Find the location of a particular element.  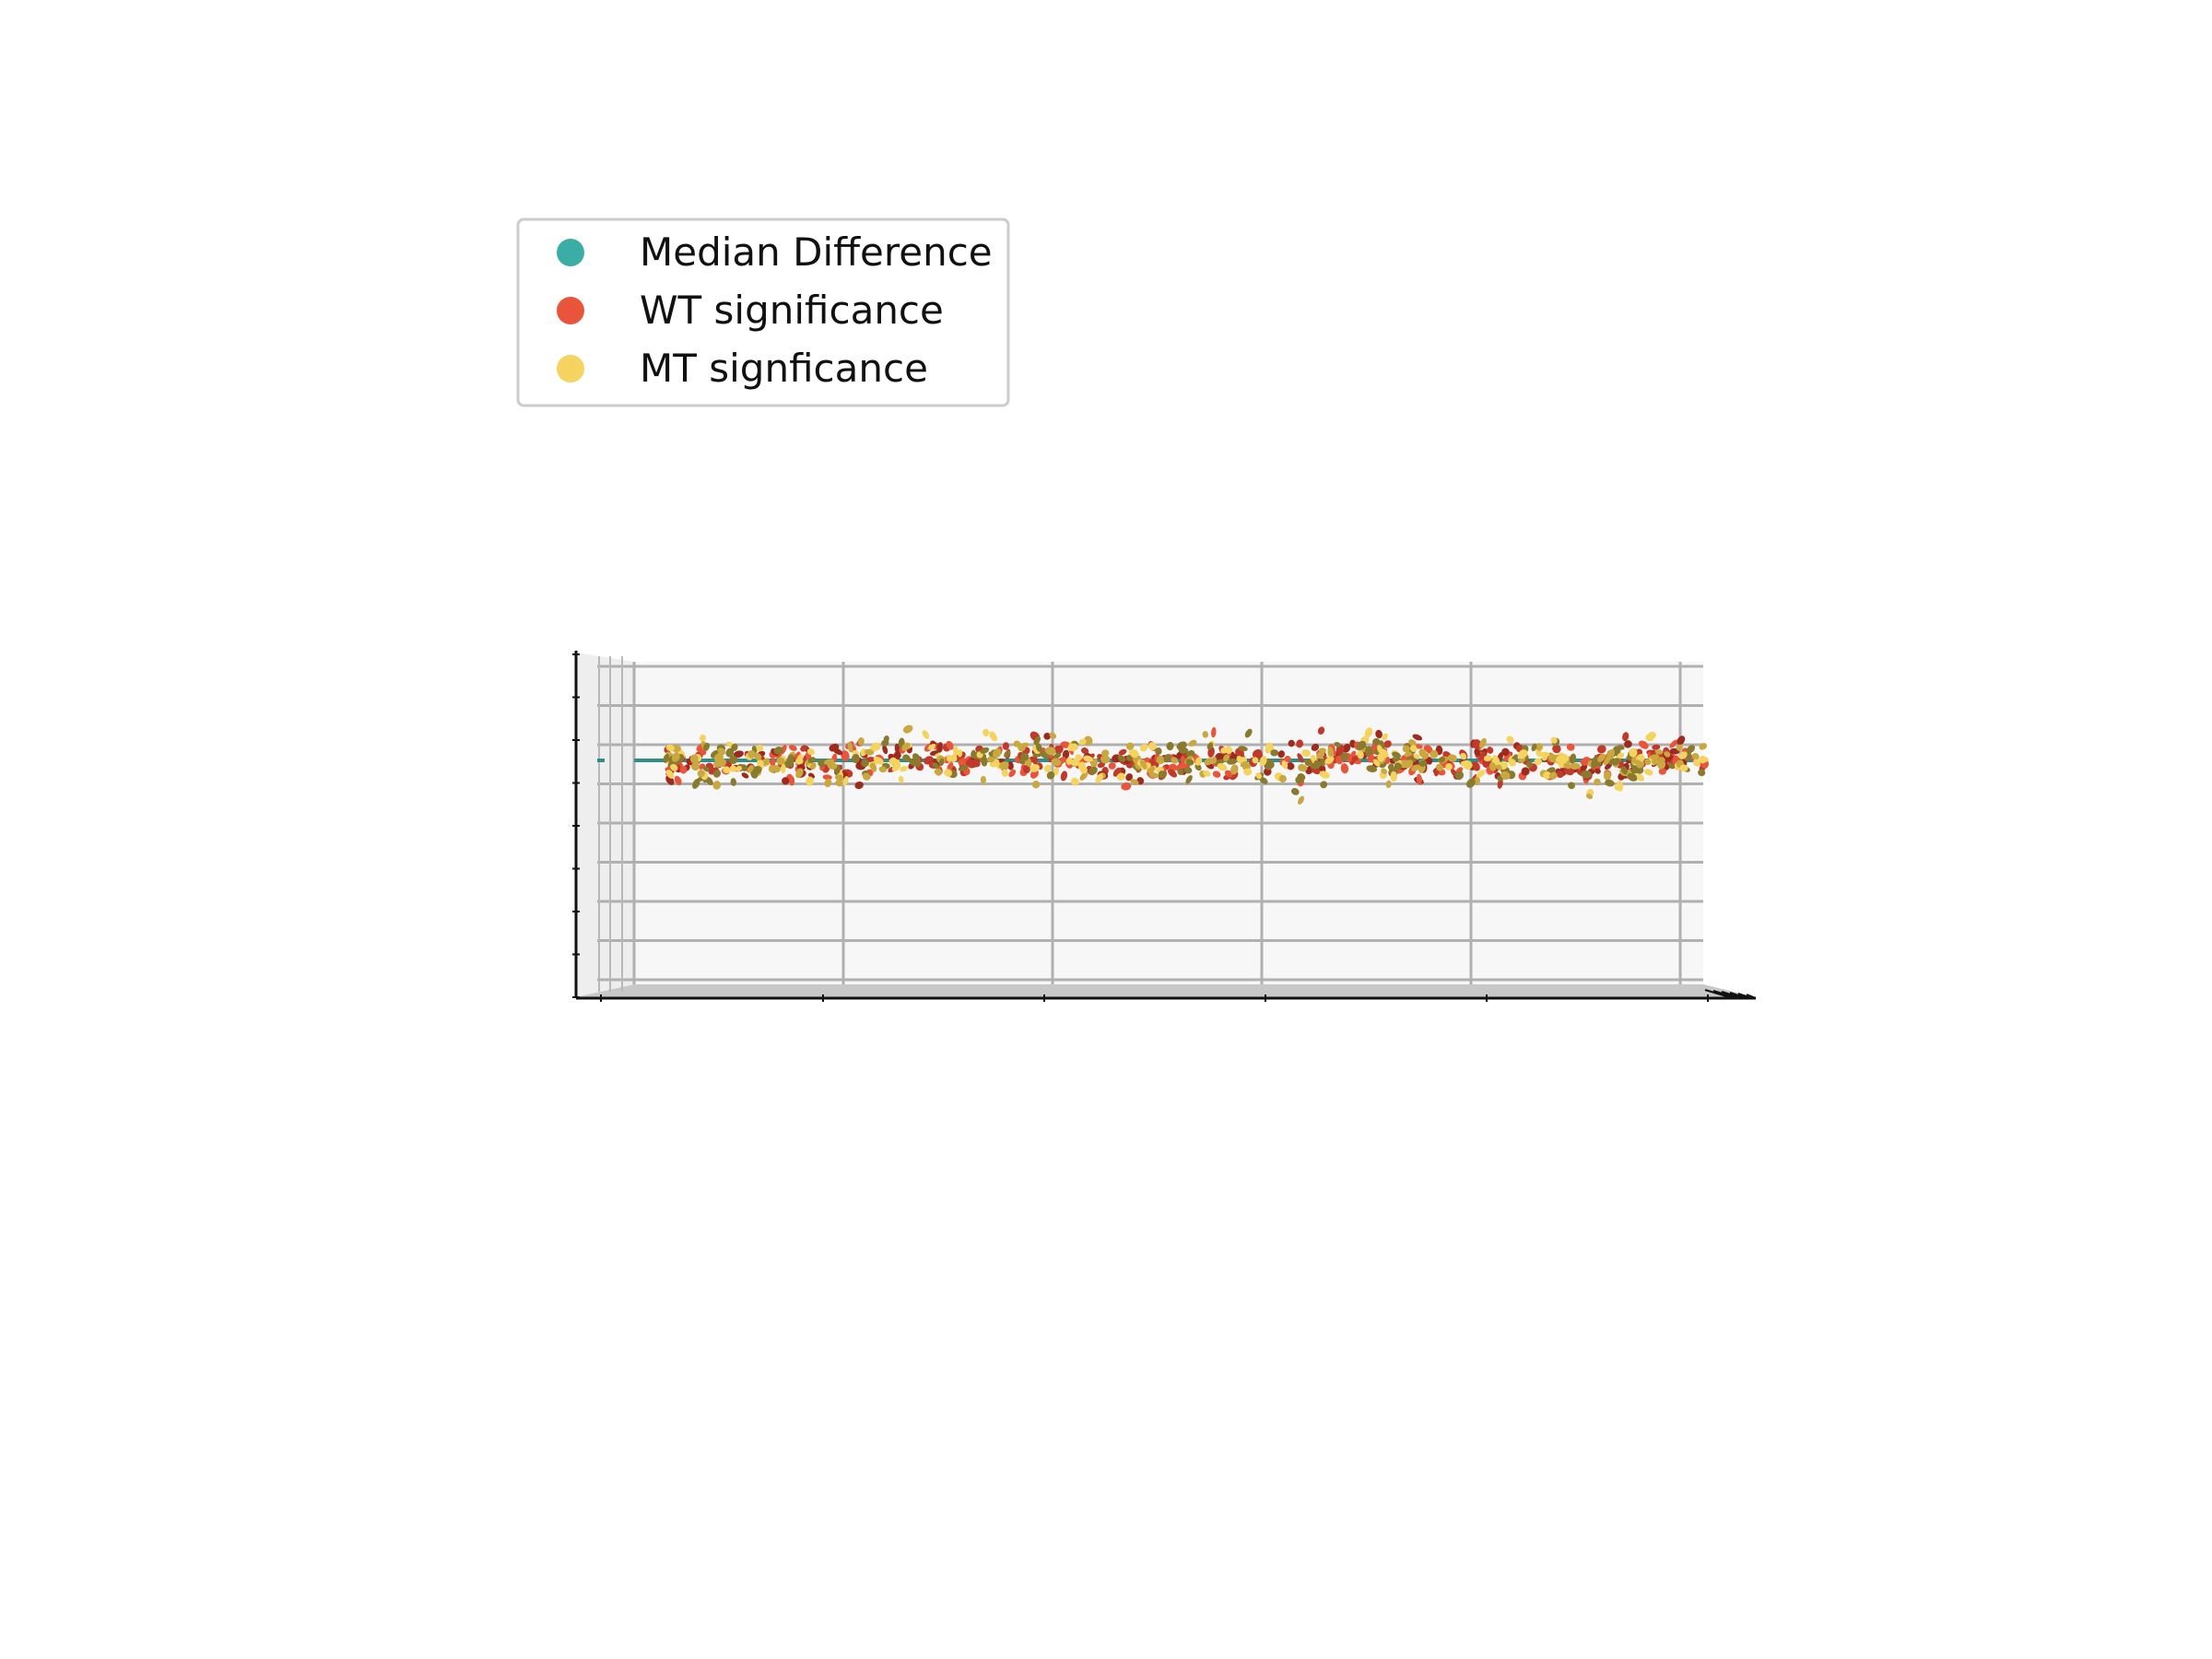

side-pane is located at coordinates (605, 825).